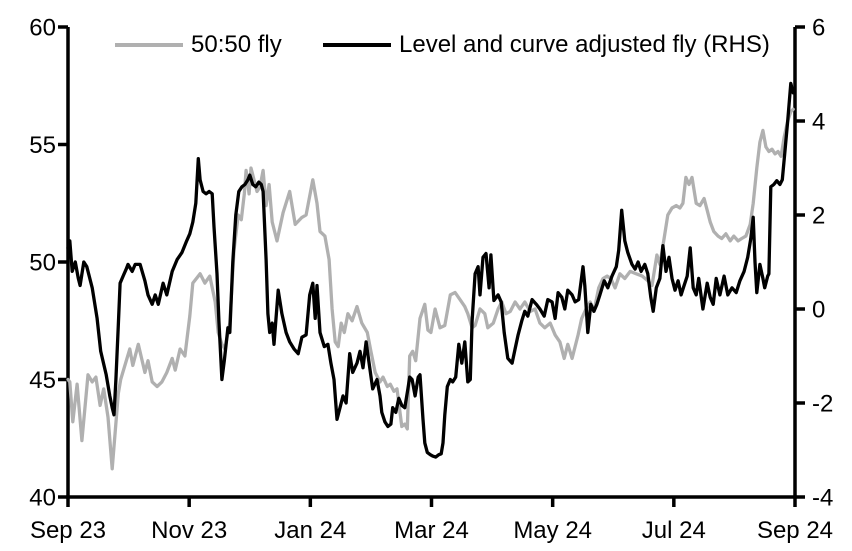 Image resolution: width=852 pixels, height=551 pixels. Describe the element at coordinates (818, 122) in the screenshot. I see `y-axis-right-label: 4` at that location.